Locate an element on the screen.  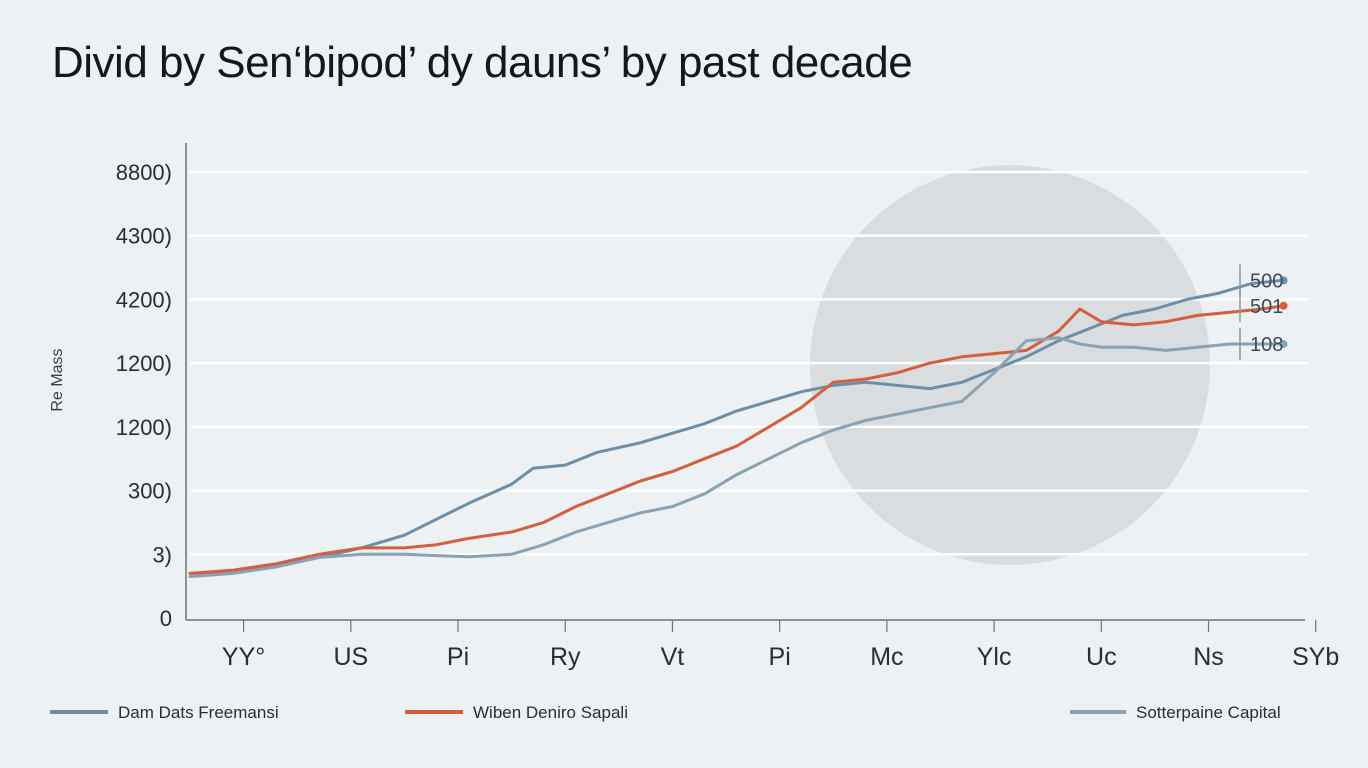
x-tick-label: Ry is located at coordinates (565, 657).